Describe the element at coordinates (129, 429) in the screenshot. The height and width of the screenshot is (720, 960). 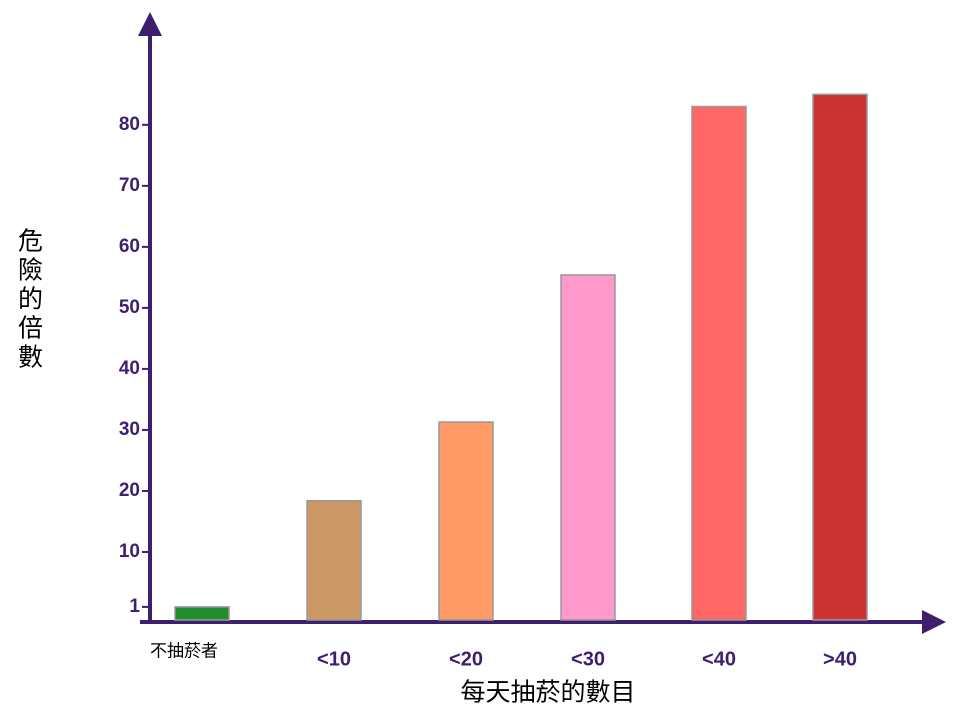
I see `y-tick-label: 30` at that location.